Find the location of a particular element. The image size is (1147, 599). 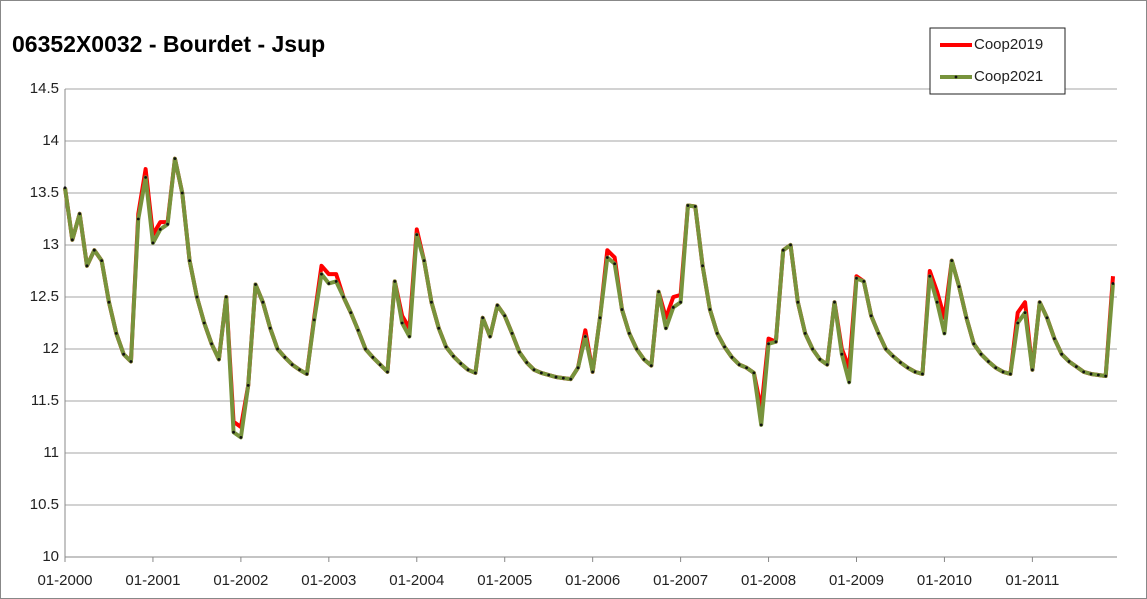

x-tick-label: 01-2008 is located at coordinates (768, 580).